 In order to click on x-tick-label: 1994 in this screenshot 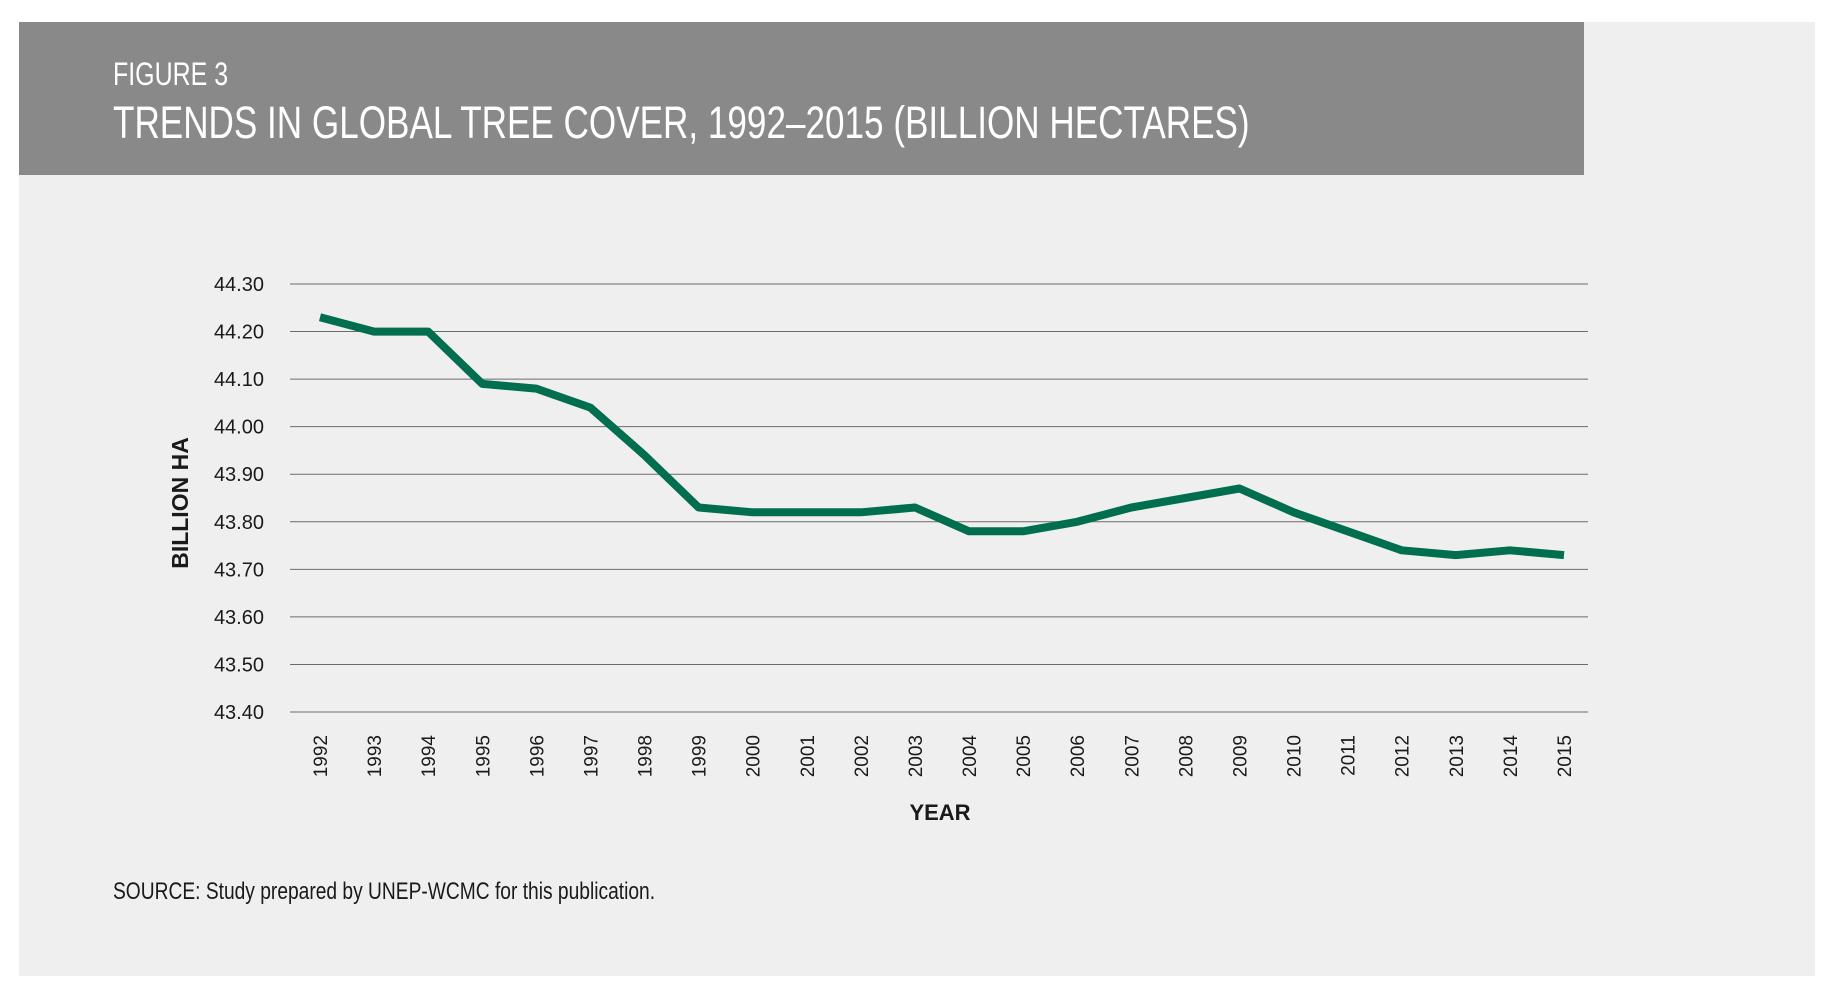, I will do `click(429, 756)`.